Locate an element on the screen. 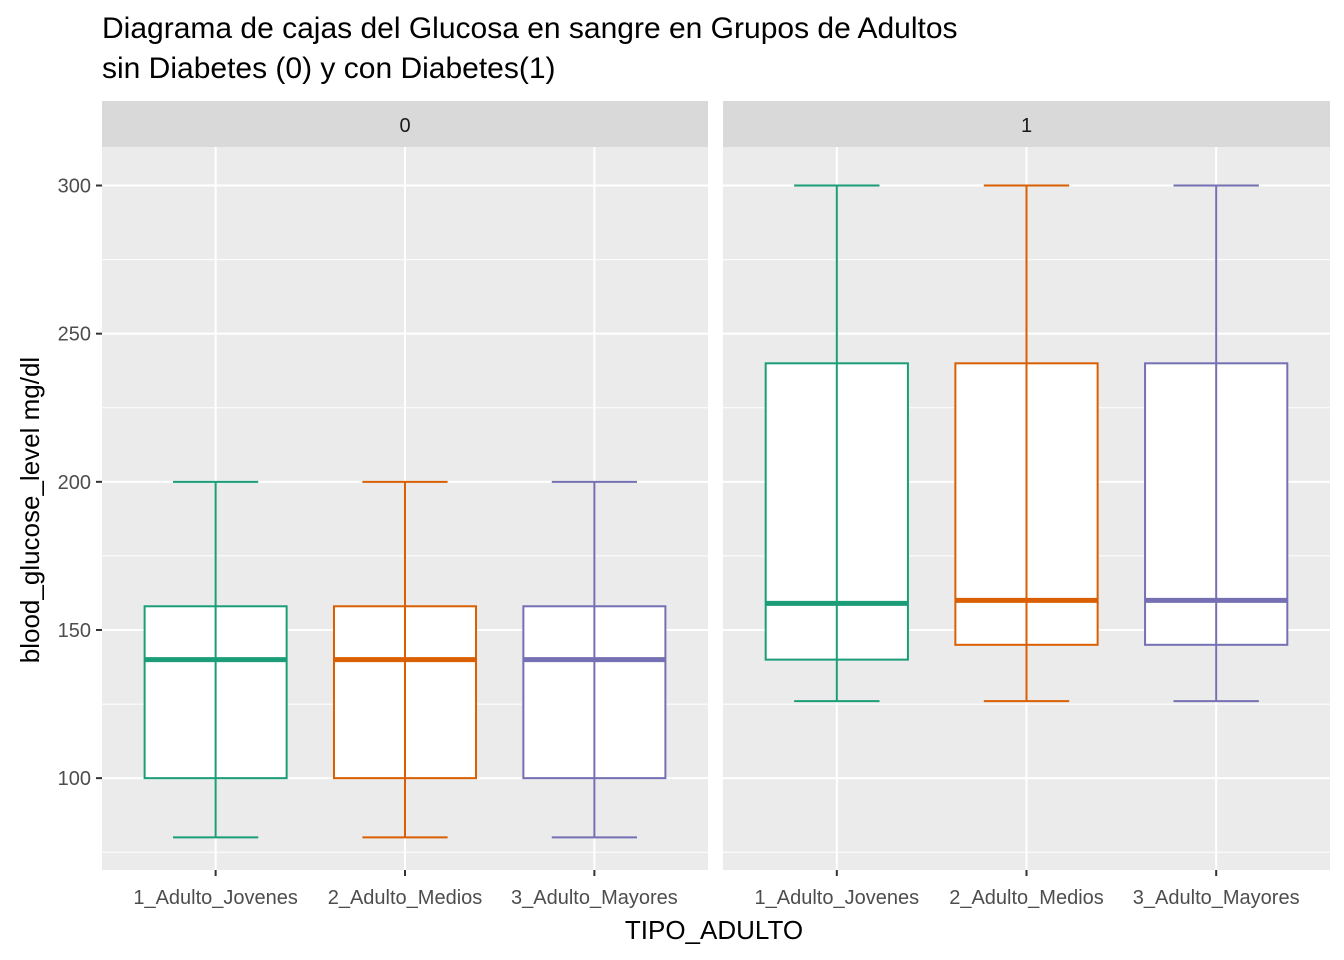 This screenshot has height=960, width=1344. facet-strip-label: 0 is located at coordinates (404, 126).